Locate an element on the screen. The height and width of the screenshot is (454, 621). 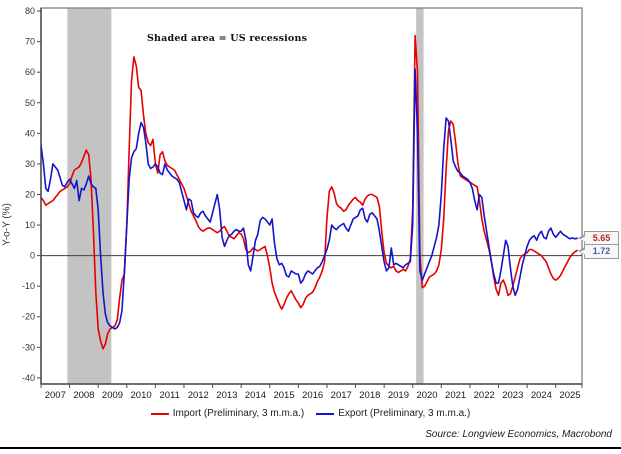
legend-item-export: Export (Preliminary, 3 m.m.a.) is located at coordinates (393, 413).